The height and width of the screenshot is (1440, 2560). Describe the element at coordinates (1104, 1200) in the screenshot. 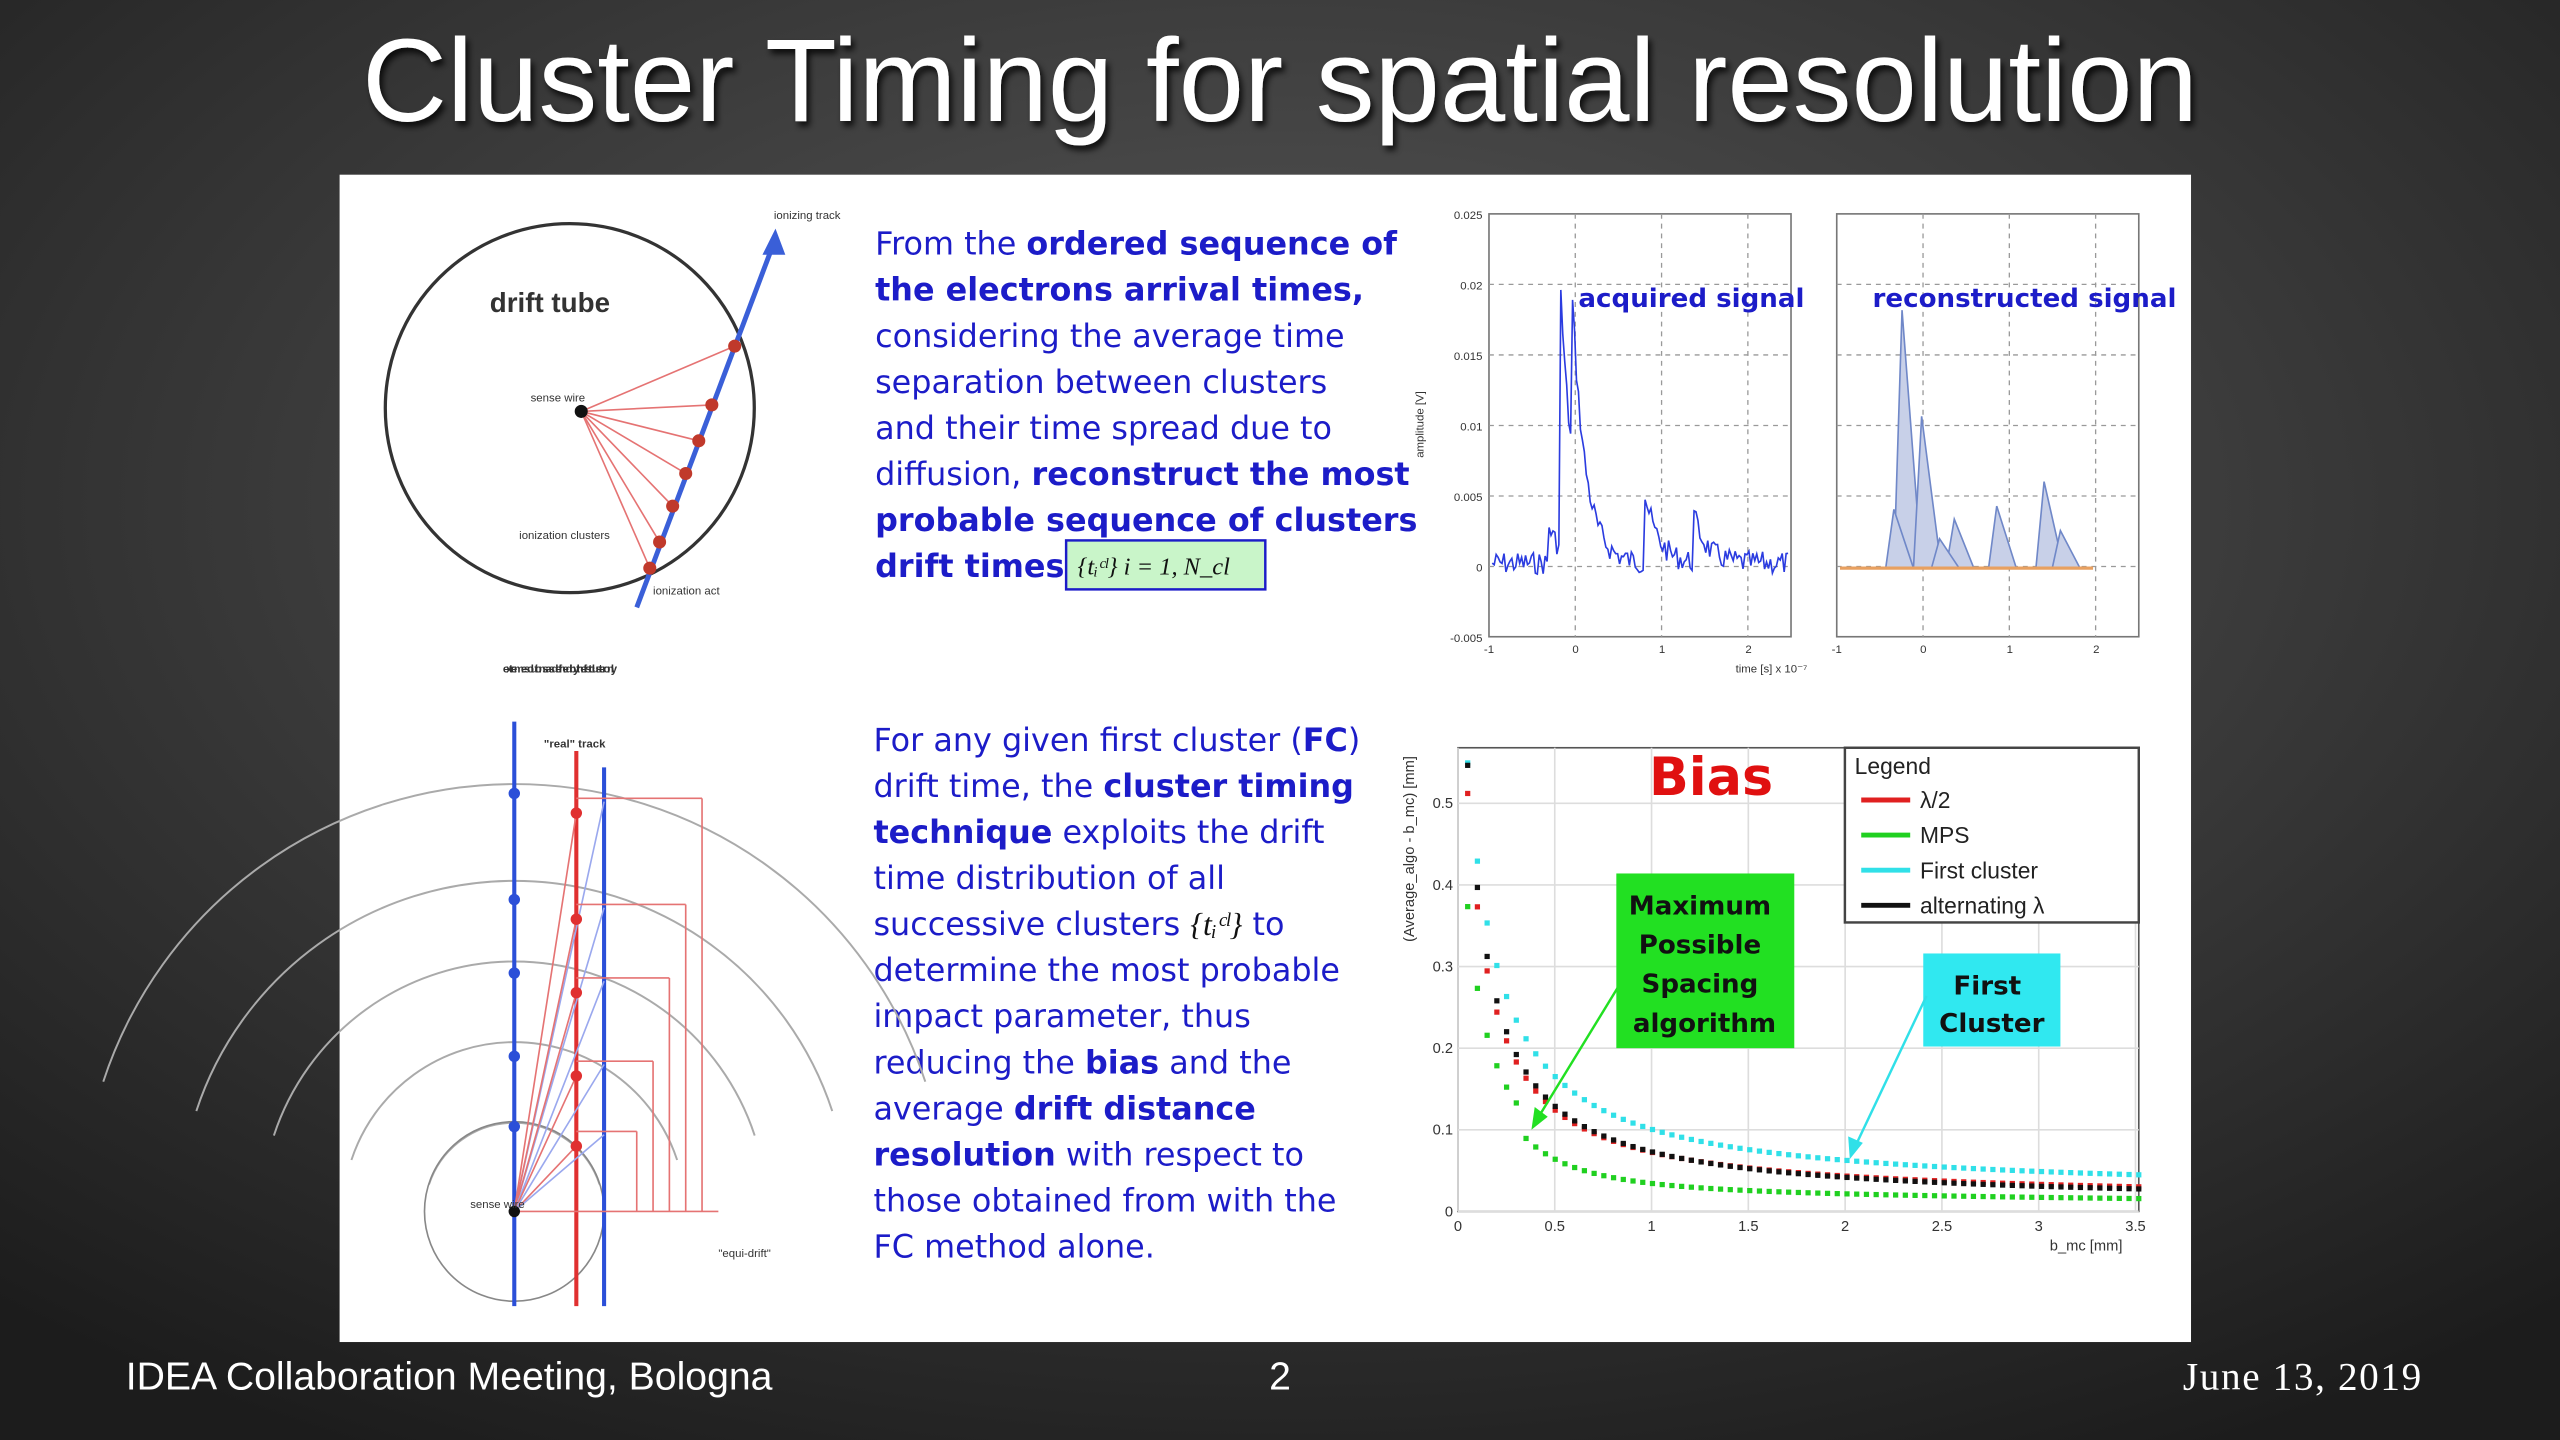

I see `paragraph-line: those obtained from with the` at that location.